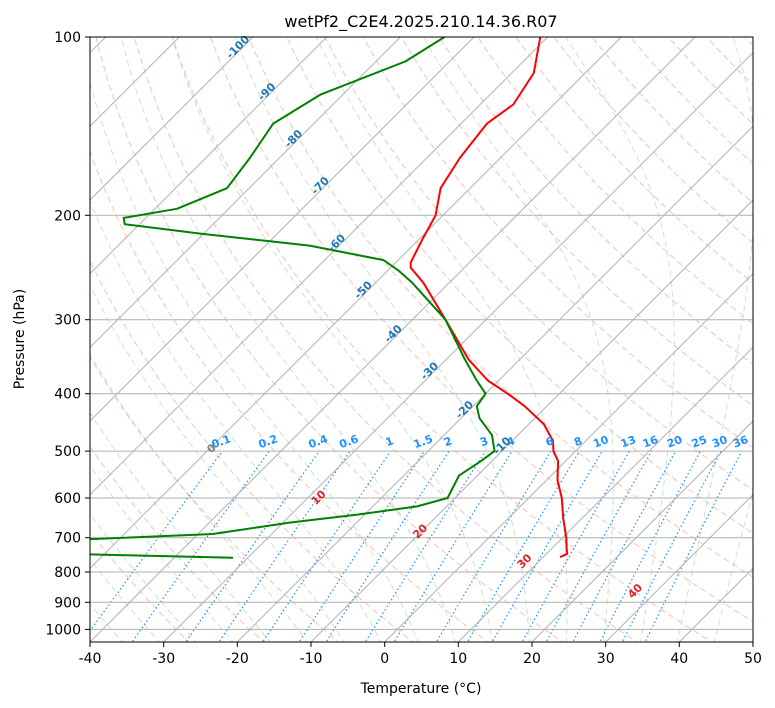 This screenshot has height=708, width=775. I want to click on y-tick-label: 200, so click(67, 216).